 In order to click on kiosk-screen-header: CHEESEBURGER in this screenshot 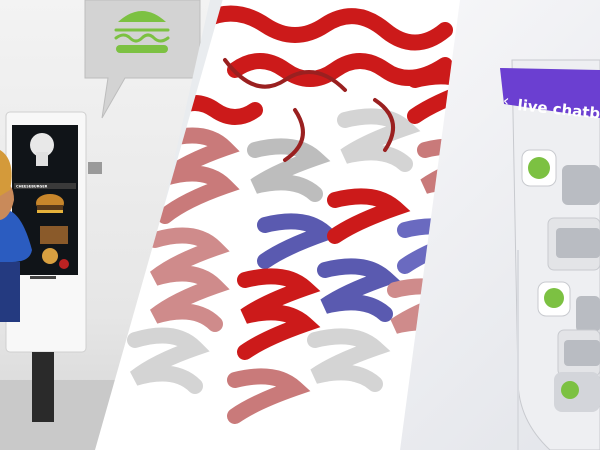, I will do `click(32, 187)`.